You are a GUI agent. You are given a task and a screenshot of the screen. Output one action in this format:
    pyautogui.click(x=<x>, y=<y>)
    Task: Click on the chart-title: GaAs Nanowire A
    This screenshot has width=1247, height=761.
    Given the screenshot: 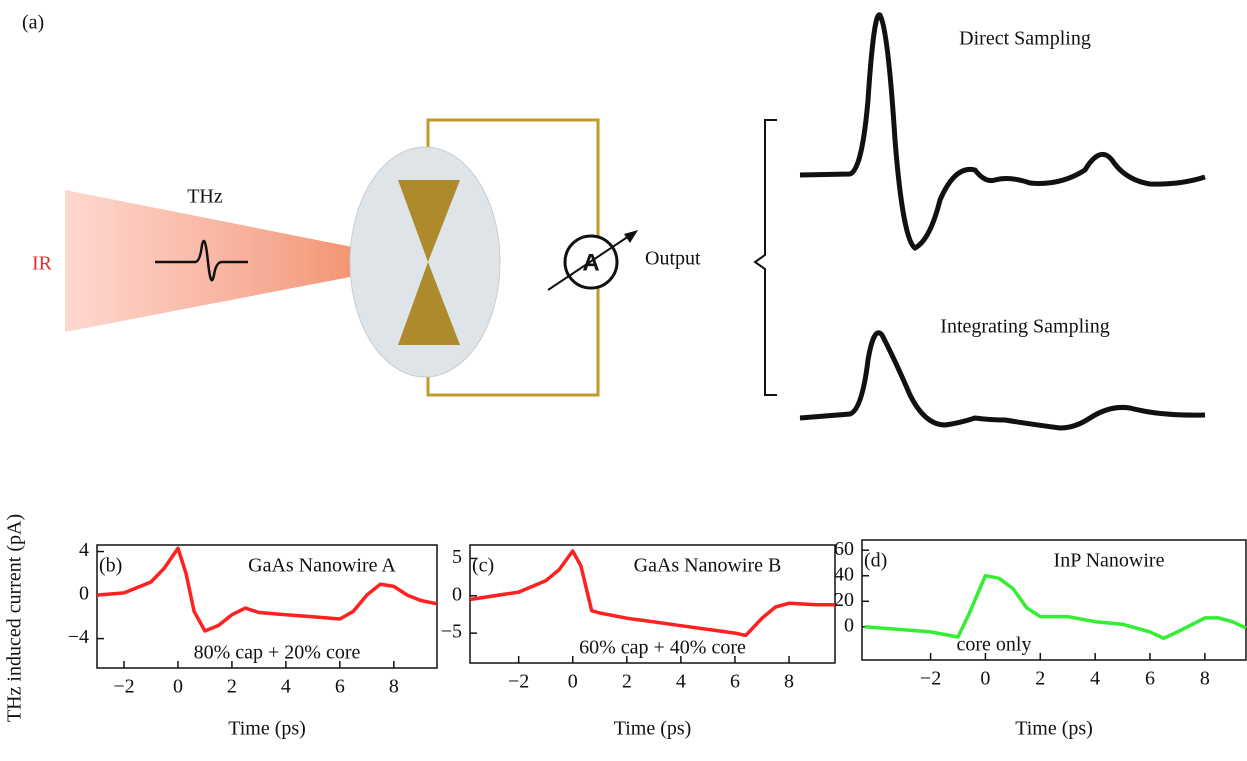 What is the action you would take?
    pyautogui.click(x=322, y=566)
    